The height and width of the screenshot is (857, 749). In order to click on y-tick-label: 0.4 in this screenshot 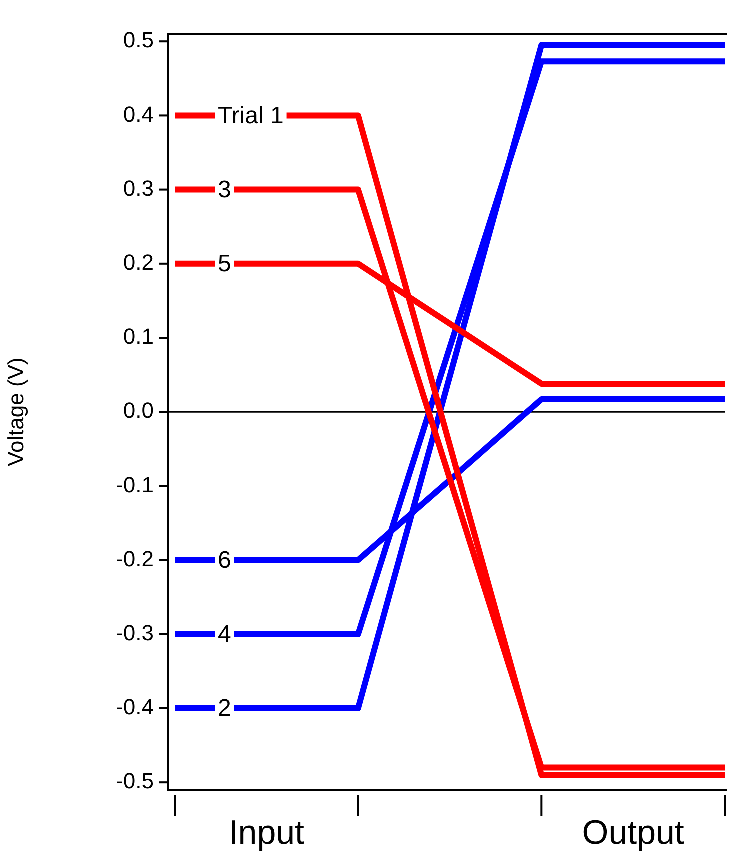, I will do `click(138, 114)`.